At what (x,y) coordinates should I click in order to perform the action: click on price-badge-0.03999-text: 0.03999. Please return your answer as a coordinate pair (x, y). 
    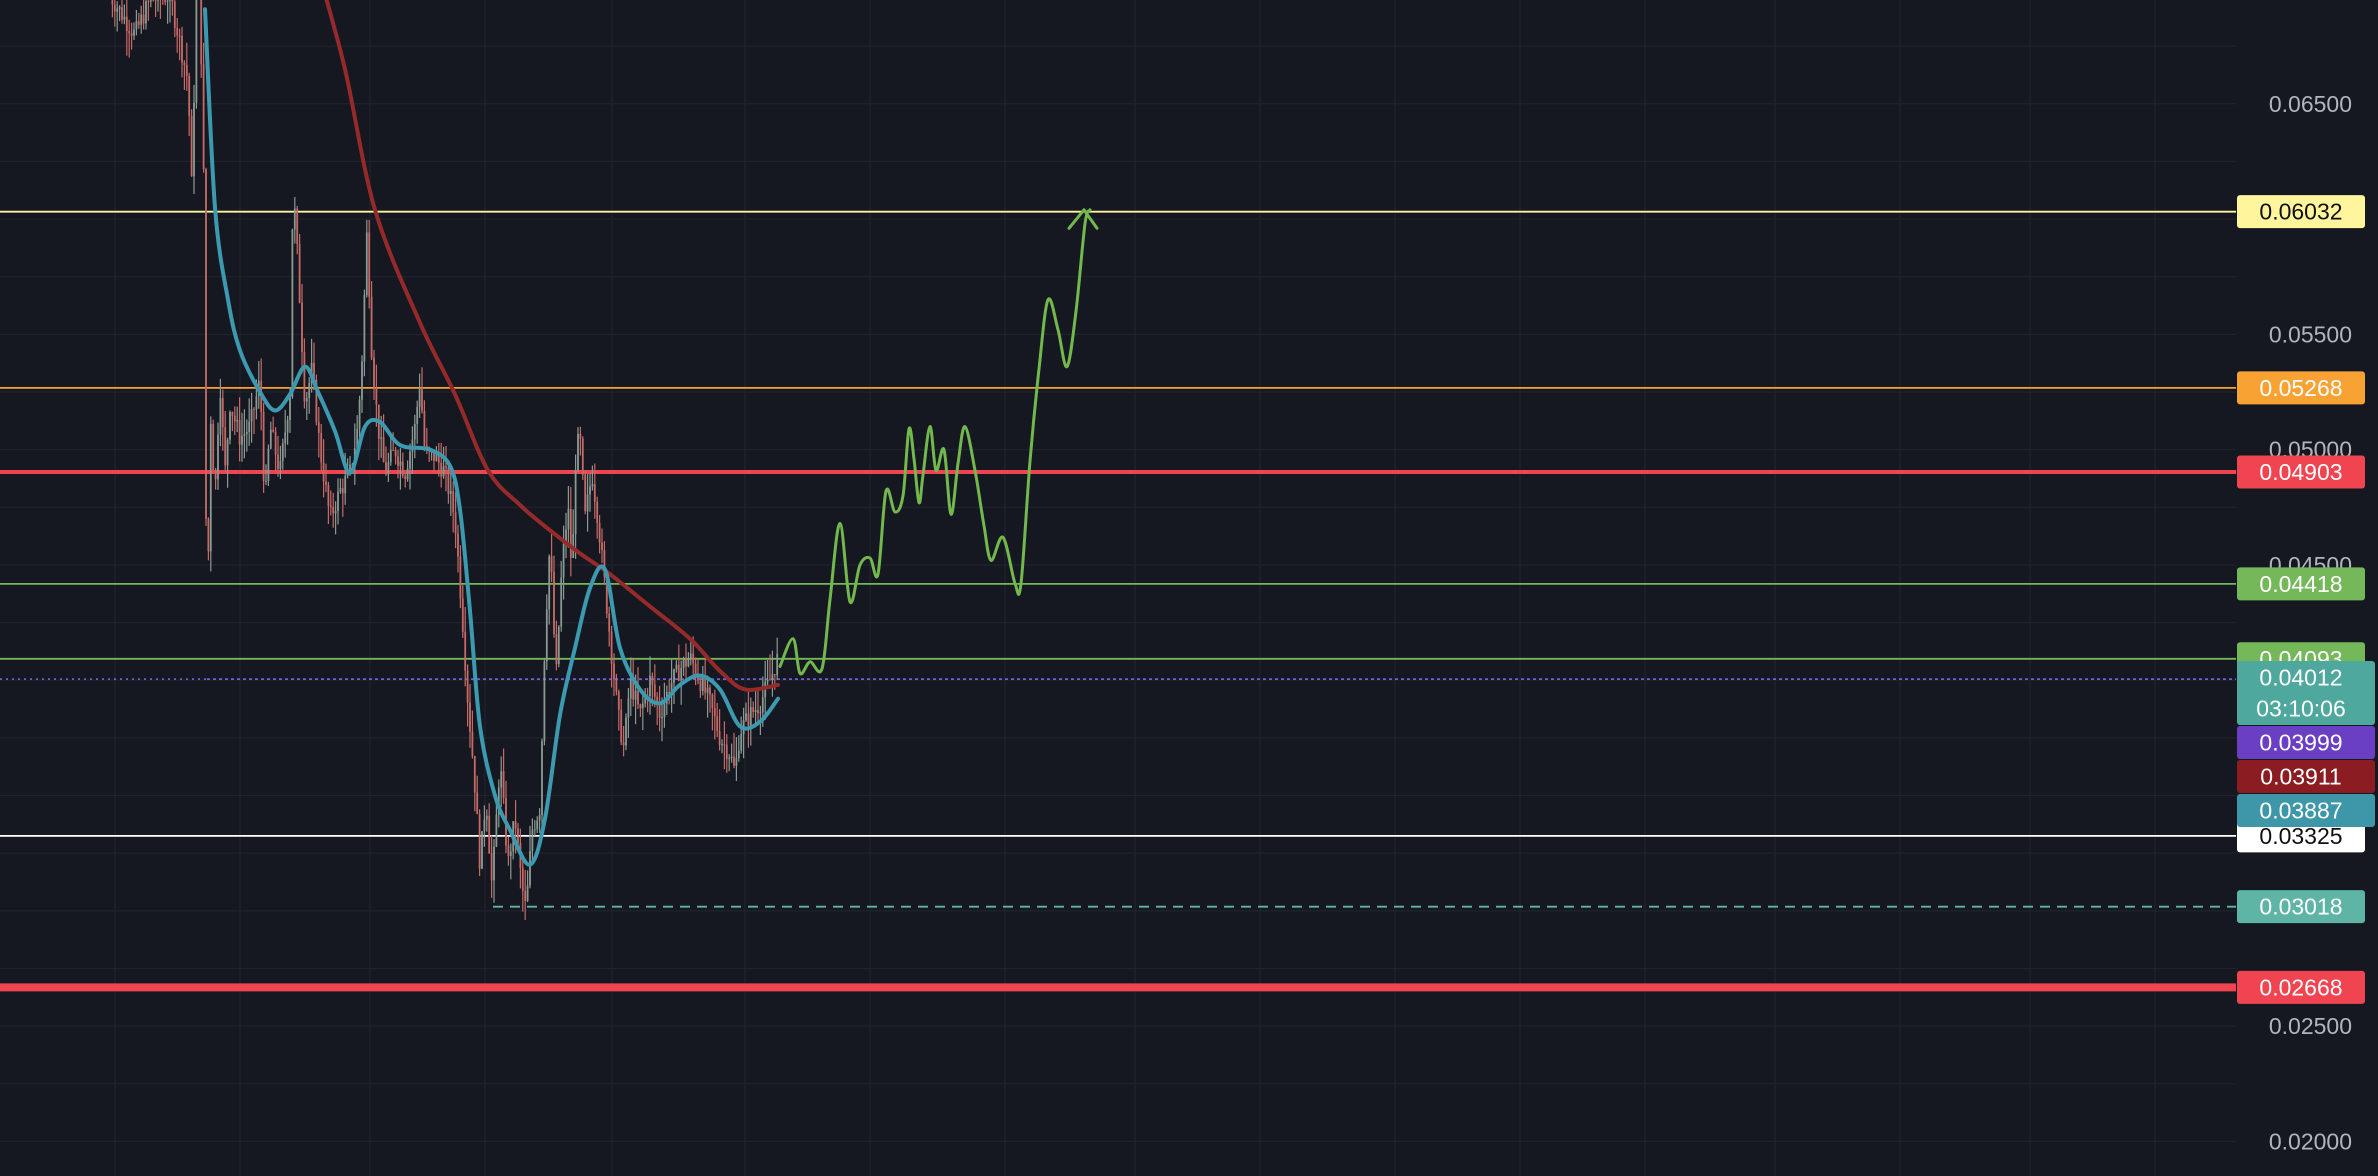
    Looking at the image, I should click on (2300, 742).